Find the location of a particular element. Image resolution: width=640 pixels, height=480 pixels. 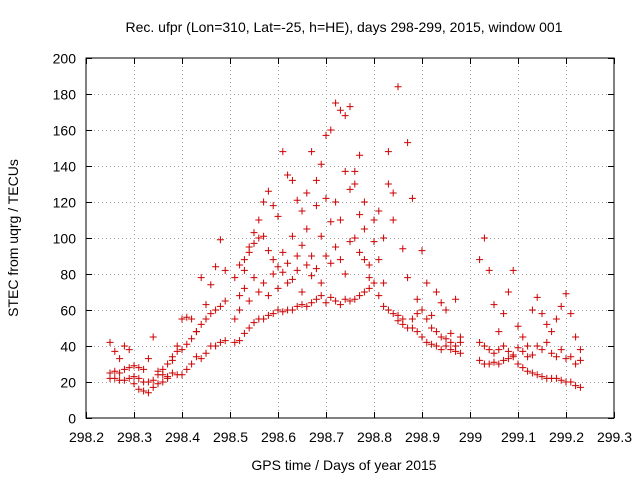

x-axis-label: GPS time / Days of year 2015 is located at coordinates (343, 465).